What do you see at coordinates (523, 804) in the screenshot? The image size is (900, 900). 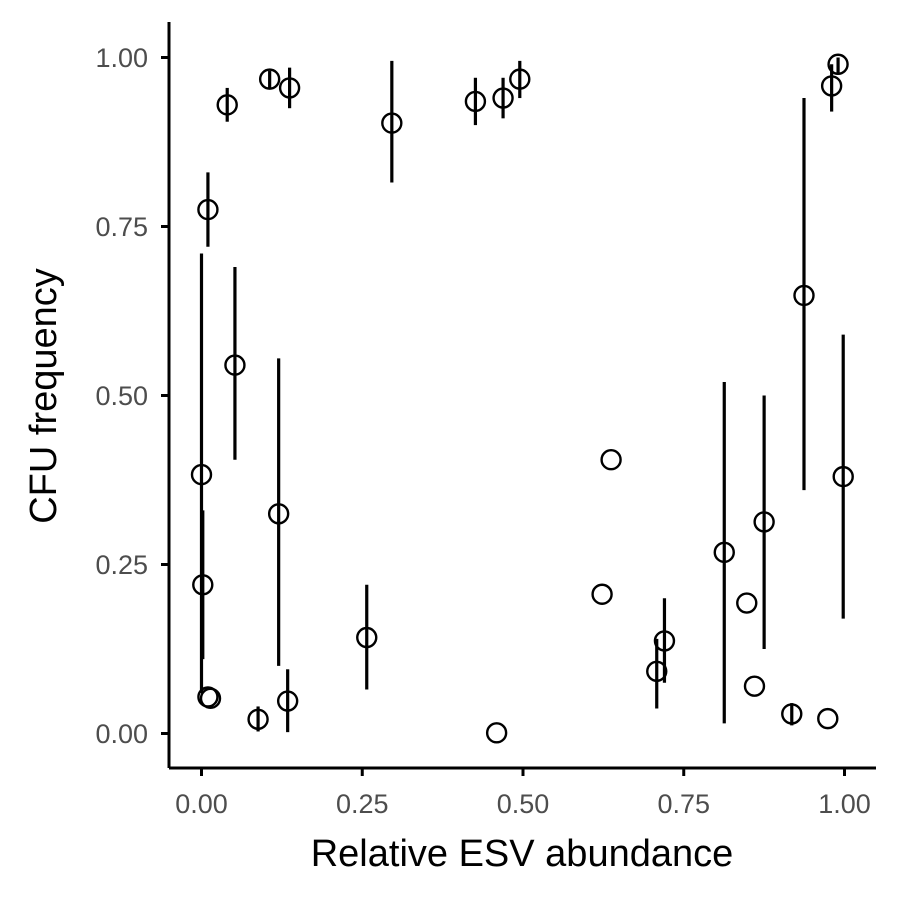 I see `x-tick-label: 0.50` at bounding box center [523, 804].